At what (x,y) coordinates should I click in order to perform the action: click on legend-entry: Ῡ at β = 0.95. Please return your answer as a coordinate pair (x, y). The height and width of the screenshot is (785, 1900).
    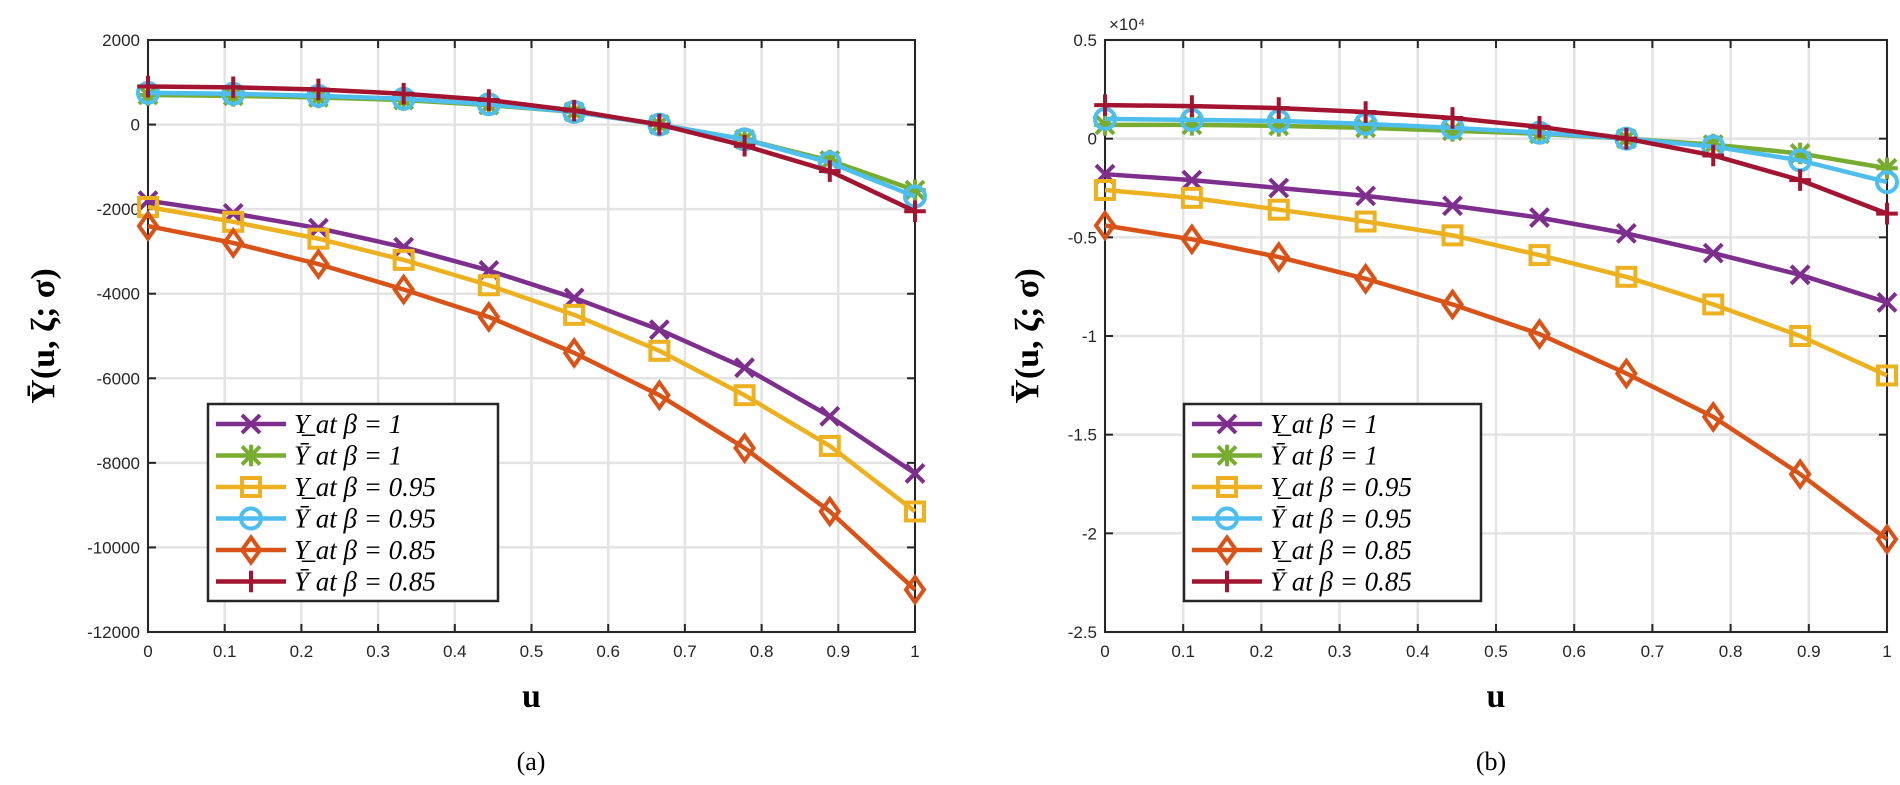
    Looking at the image, I should click on (365, 519).